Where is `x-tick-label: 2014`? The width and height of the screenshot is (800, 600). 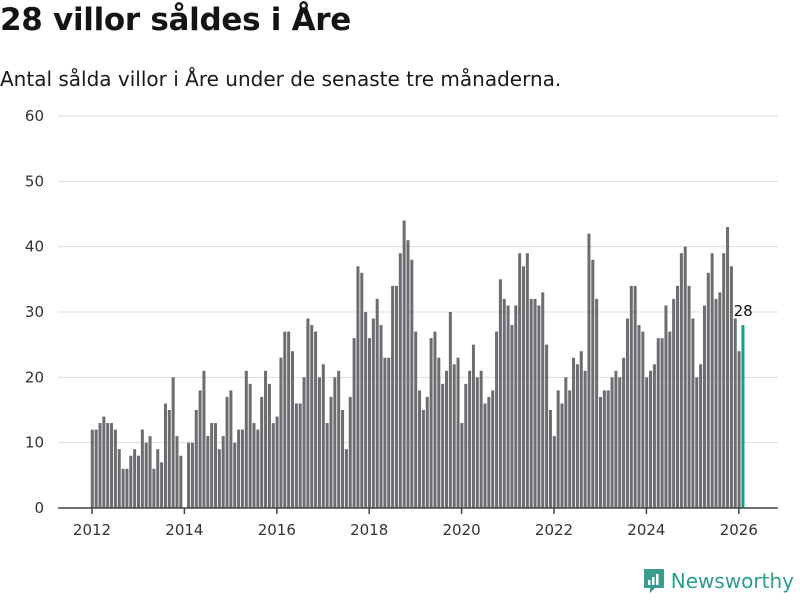 x-tick-label: 2014 is located at coordinates (184, 530).